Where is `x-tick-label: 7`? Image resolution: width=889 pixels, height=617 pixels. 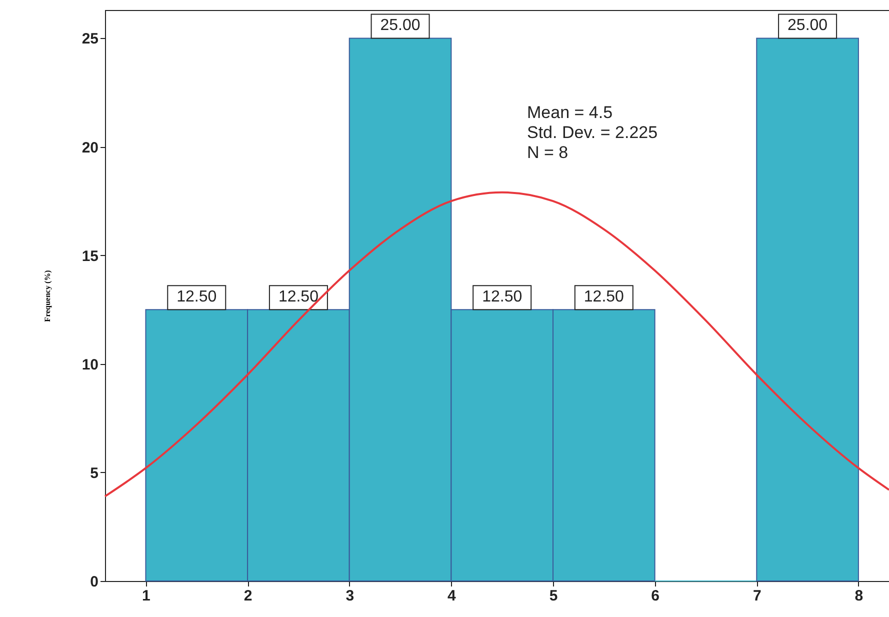
x-tick-label: 7 is located at coordinates (757, 596).